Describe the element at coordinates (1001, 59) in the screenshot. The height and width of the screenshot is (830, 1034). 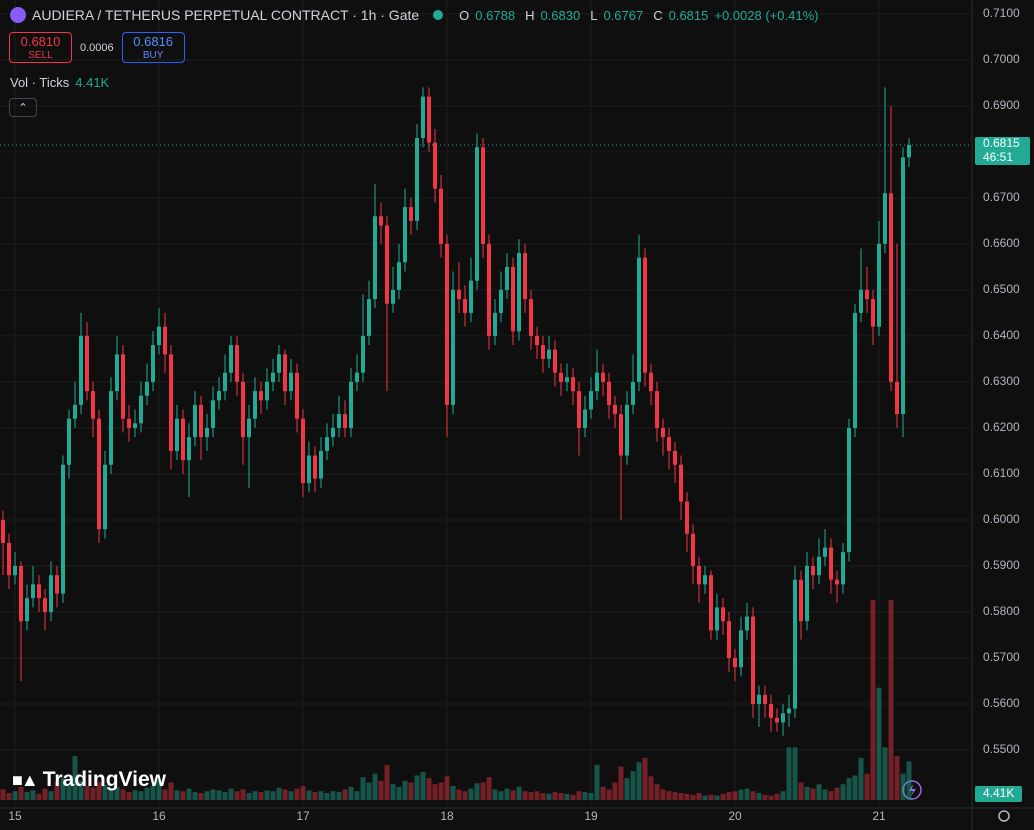
I see `y-tick-label: 0.7000` at that location.